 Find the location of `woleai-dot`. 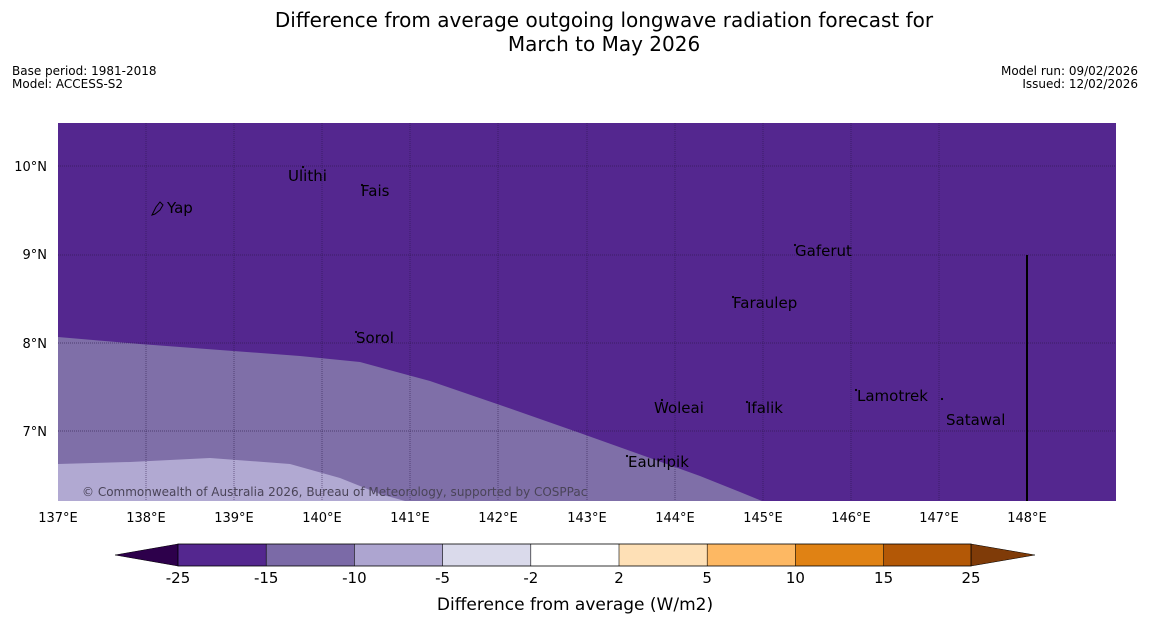

woleai-dot is located at coordinates (662, 400).